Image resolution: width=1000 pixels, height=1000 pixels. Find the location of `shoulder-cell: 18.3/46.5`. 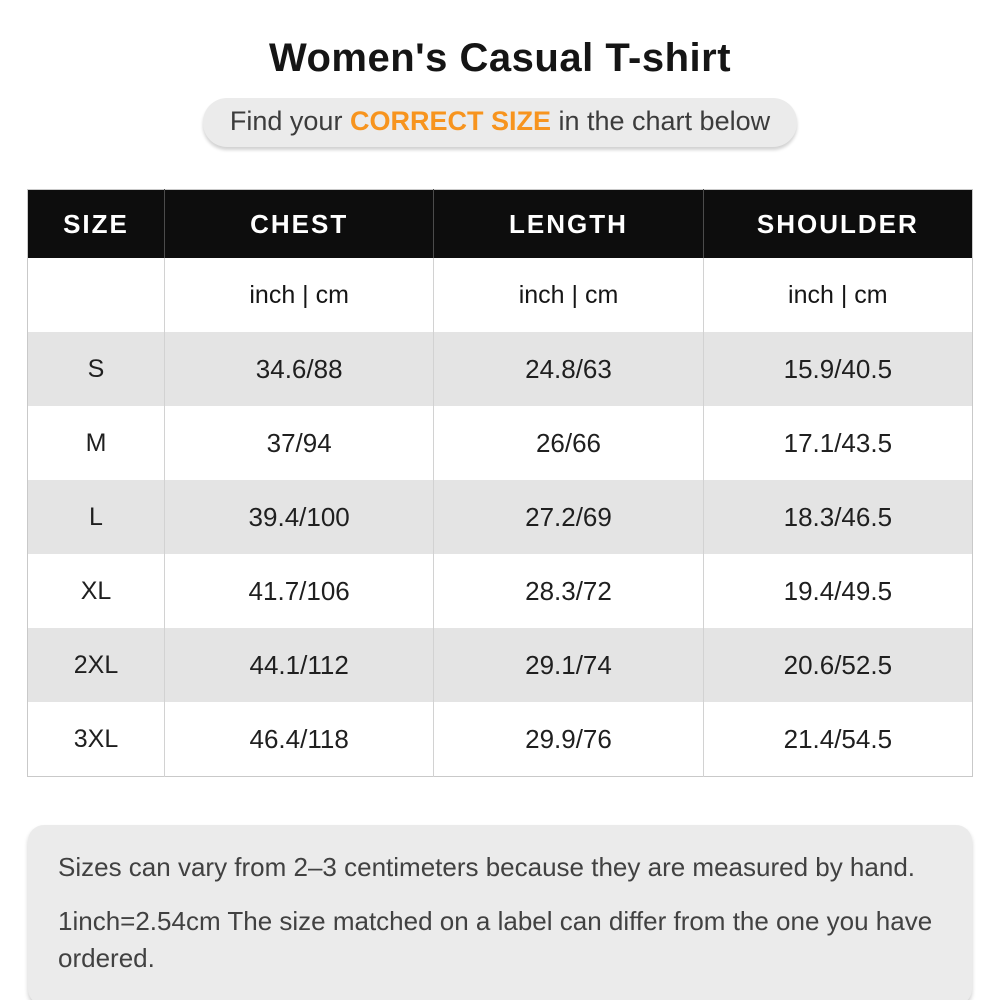

shoulder-cell: 18.3/46.5 is located at coordinates (837, 517).